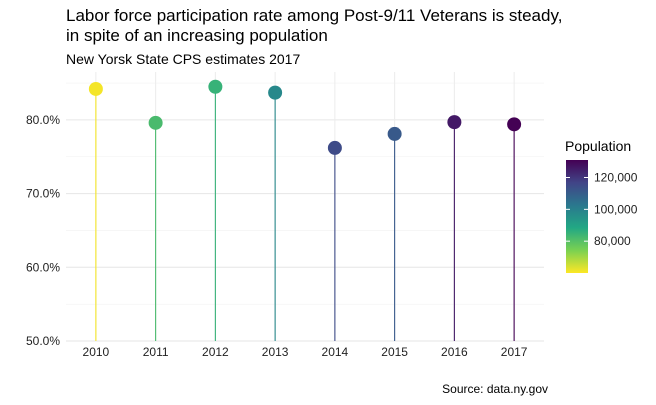 This screenshot has width=656, height=405. Describe the element at coordinates (454, 352) in the screenshot. I see `x-tick-label: 2016` at that location.